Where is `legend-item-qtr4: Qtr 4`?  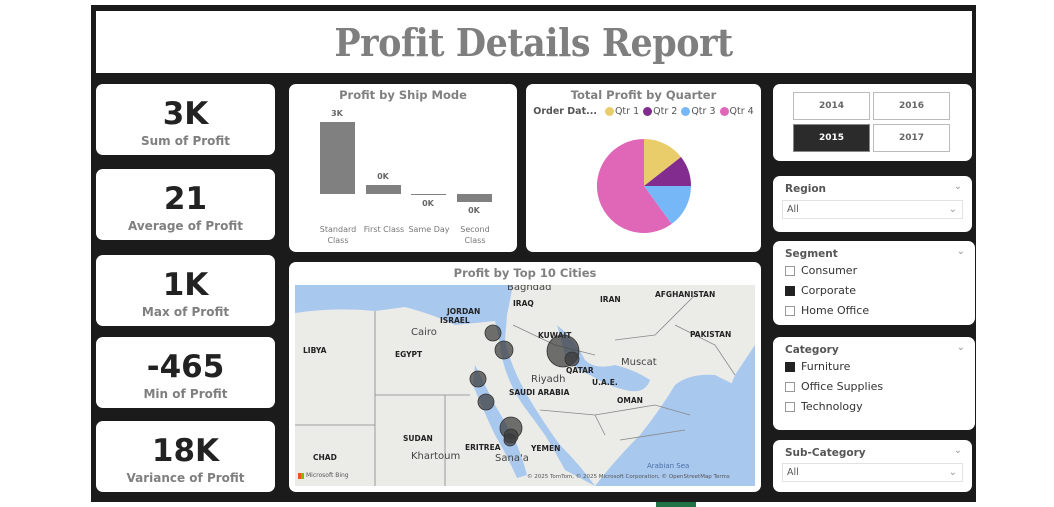
legend-item-qtr4: Qtr 4 is located at coordinates (736, 111).